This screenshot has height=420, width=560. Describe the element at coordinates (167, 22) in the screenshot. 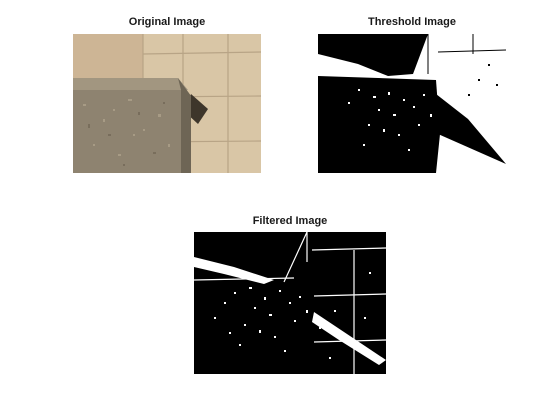

I see `original-image-title: Original Image` at that location.